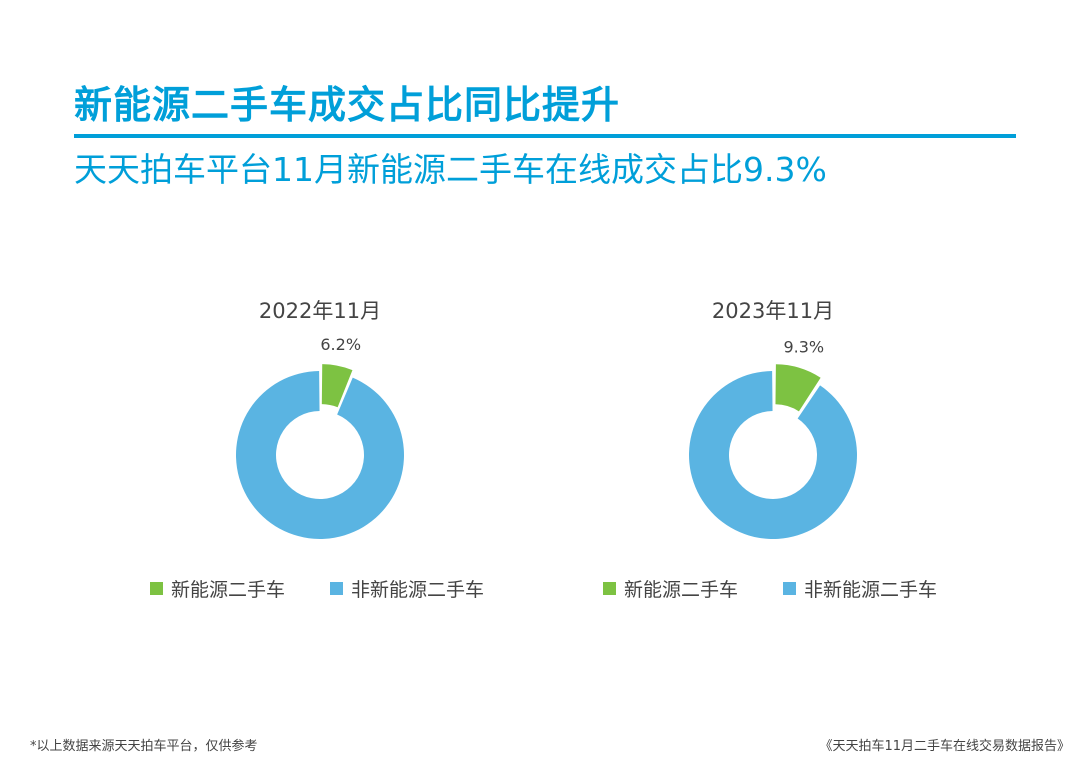  I want to click on data-label: 6.2%, so click(340, 344).